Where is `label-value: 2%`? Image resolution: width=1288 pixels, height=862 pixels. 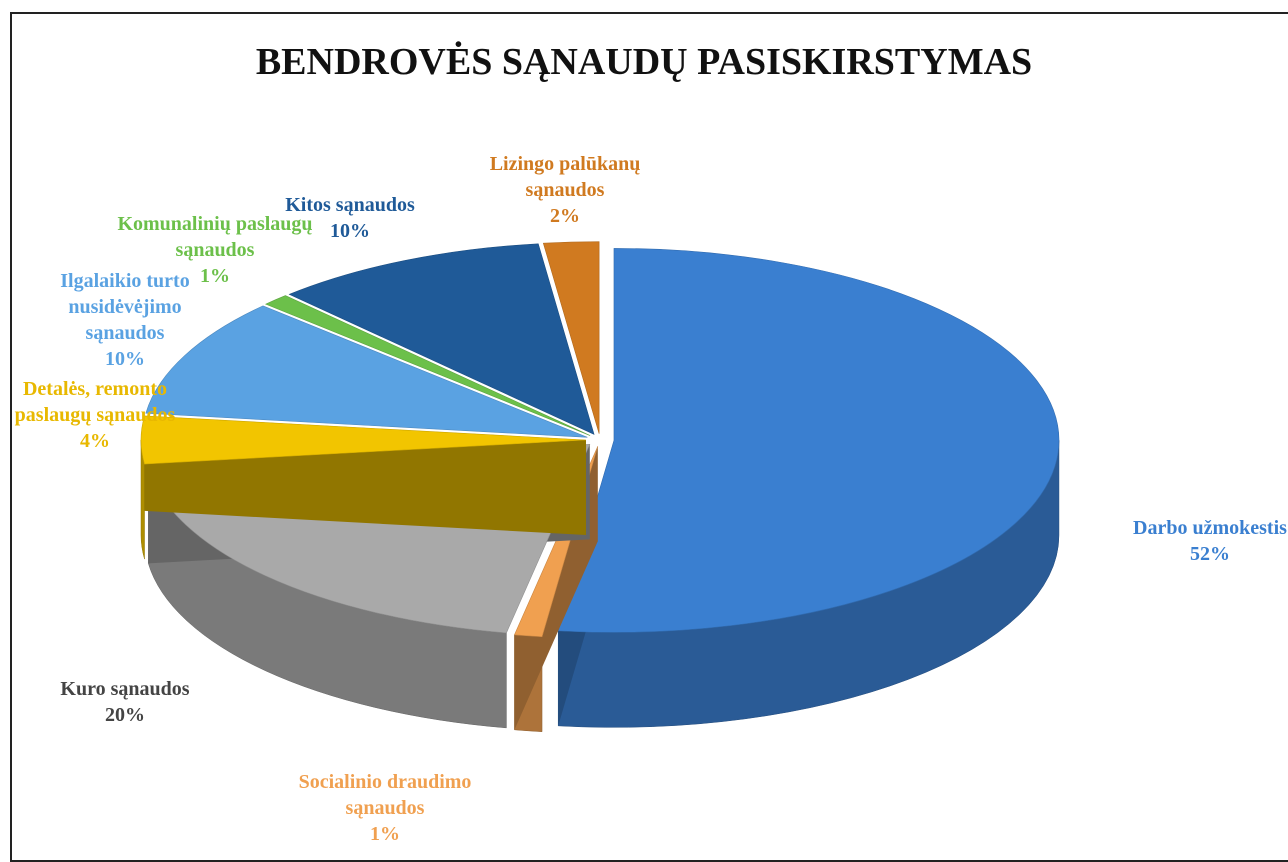 label-value: 2% is located at coordinates (565, 216).